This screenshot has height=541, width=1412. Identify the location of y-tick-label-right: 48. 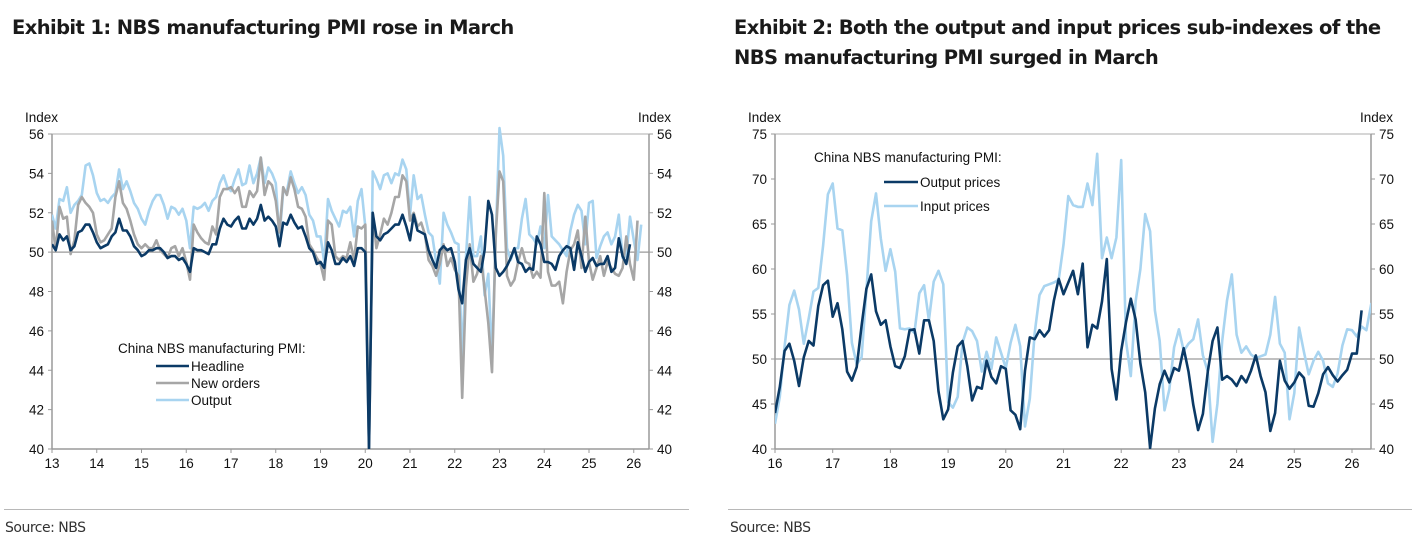
(664, 292).